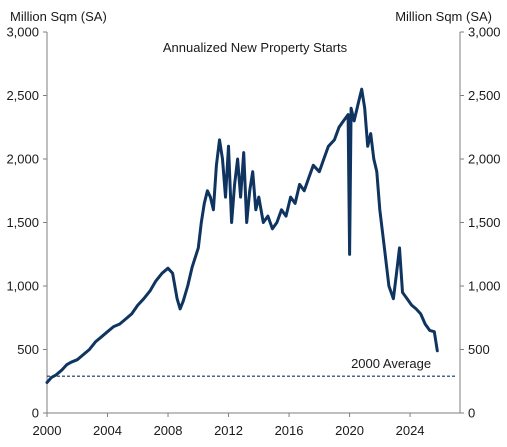  Describe the element at coordinates (22, 159) in the screenshot. I see `left-y-tick-label: 2,000` at that location.